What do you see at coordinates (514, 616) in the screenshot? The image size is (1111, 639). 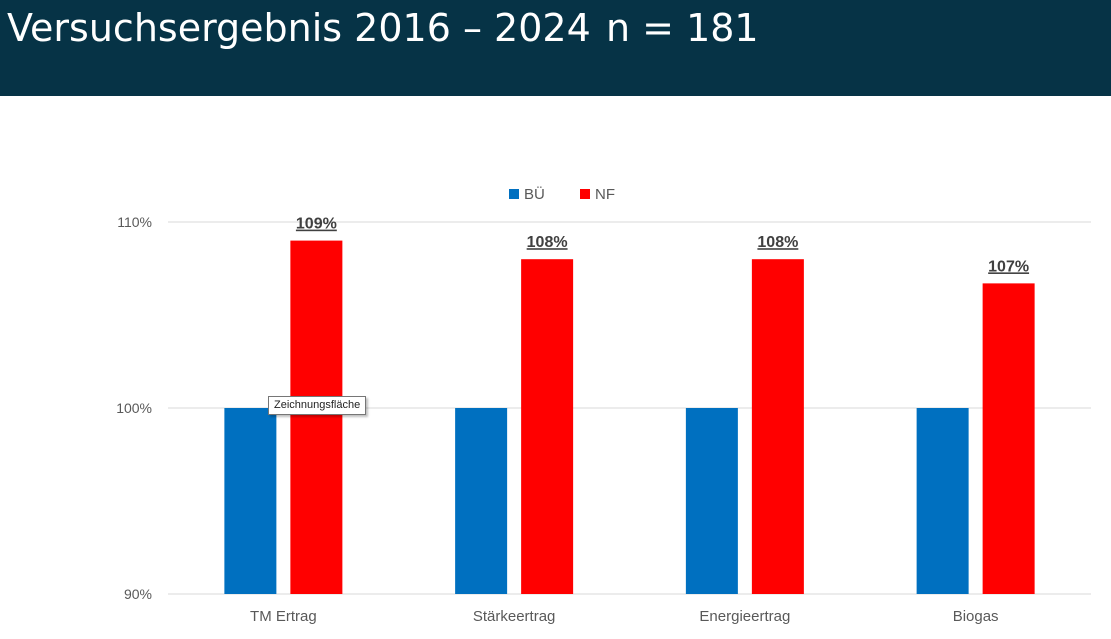 I see `x-tick-label: Stärkeertrag` at bounding box center [514, 616].